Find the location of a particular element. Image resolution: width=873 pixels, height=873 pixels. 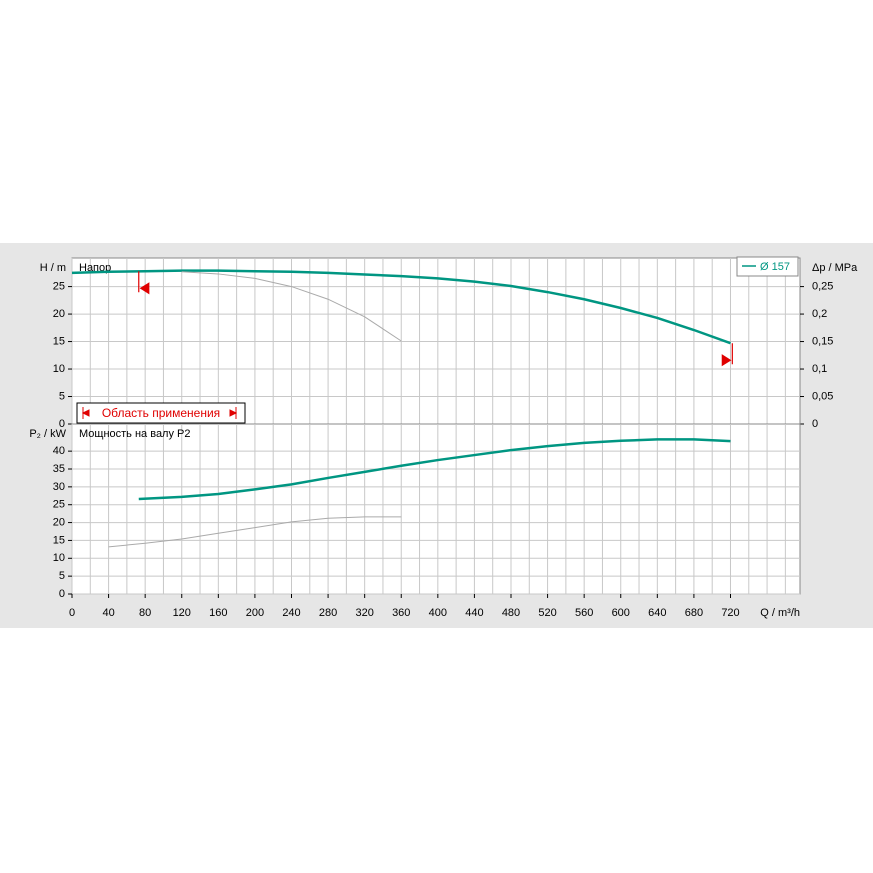

annotation: Область применения is located at coordinates (161, 413).